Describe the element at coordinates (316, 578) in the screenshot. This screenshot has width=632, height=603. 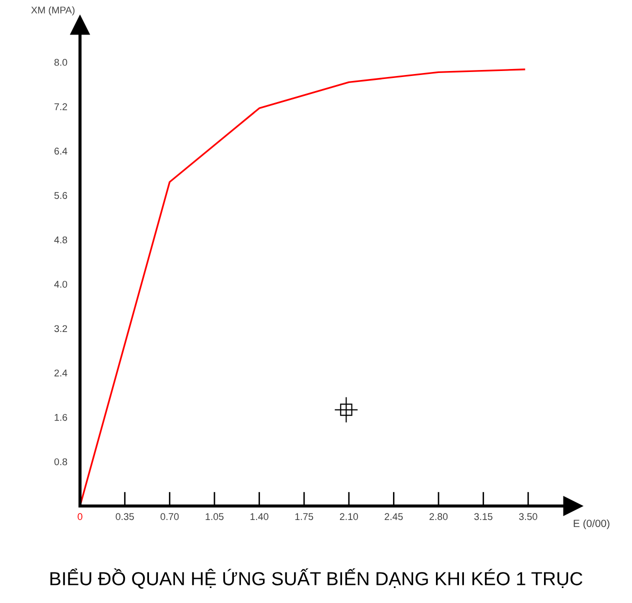
I see `text: BIỂU ĐỒ QUAN HỆ ỨNG SUẤT BIẾN DẠNG KHI KÉO 1 TRỤC` at that location.